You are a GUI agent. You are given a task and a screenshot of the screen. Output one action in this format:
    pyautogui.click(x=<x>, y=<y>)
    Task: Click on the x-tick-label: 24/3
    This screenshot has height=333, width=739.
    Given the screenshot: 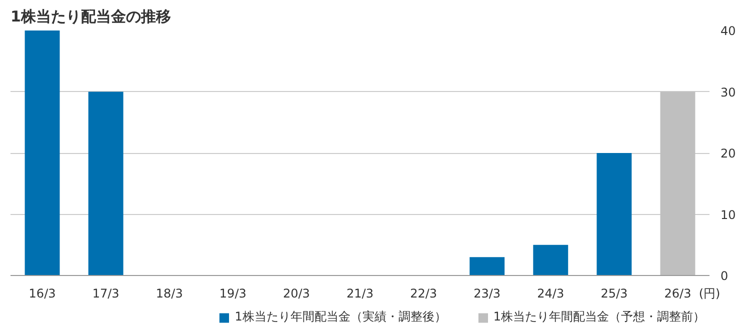 What is the action you would take?
    pyautogui.click(x=550, y=293)
    